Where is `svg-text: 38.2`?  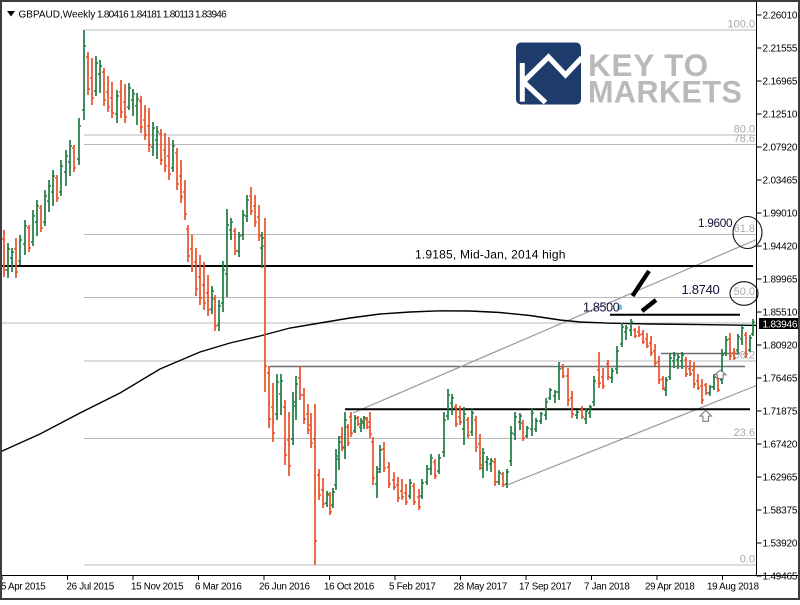 svg-text: 38.2 is located at coordinates (744, 356).